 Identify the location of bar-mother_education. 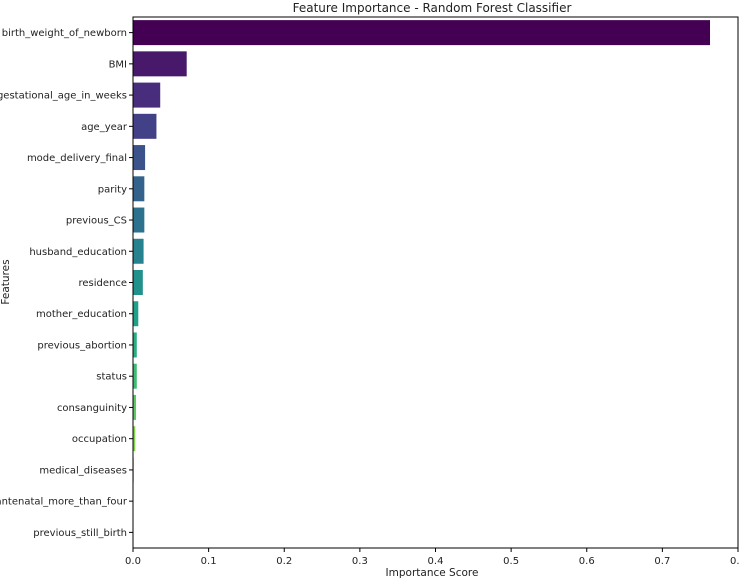
(135, 313).